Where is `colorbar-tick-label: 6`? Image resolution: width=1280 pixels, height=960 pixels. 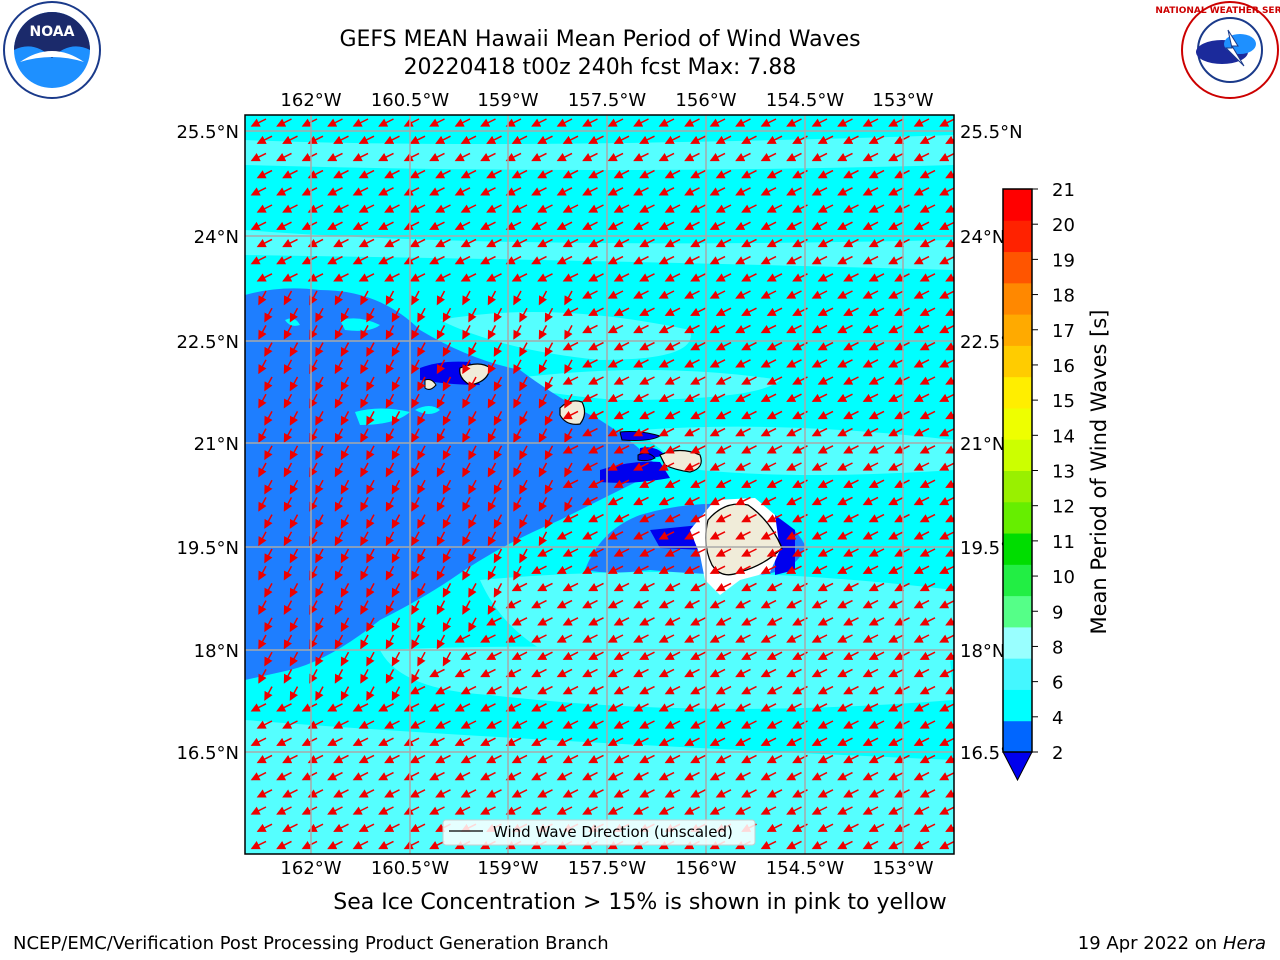 colorbar-tick-label: 6 is located at coordinates (1057, 683).